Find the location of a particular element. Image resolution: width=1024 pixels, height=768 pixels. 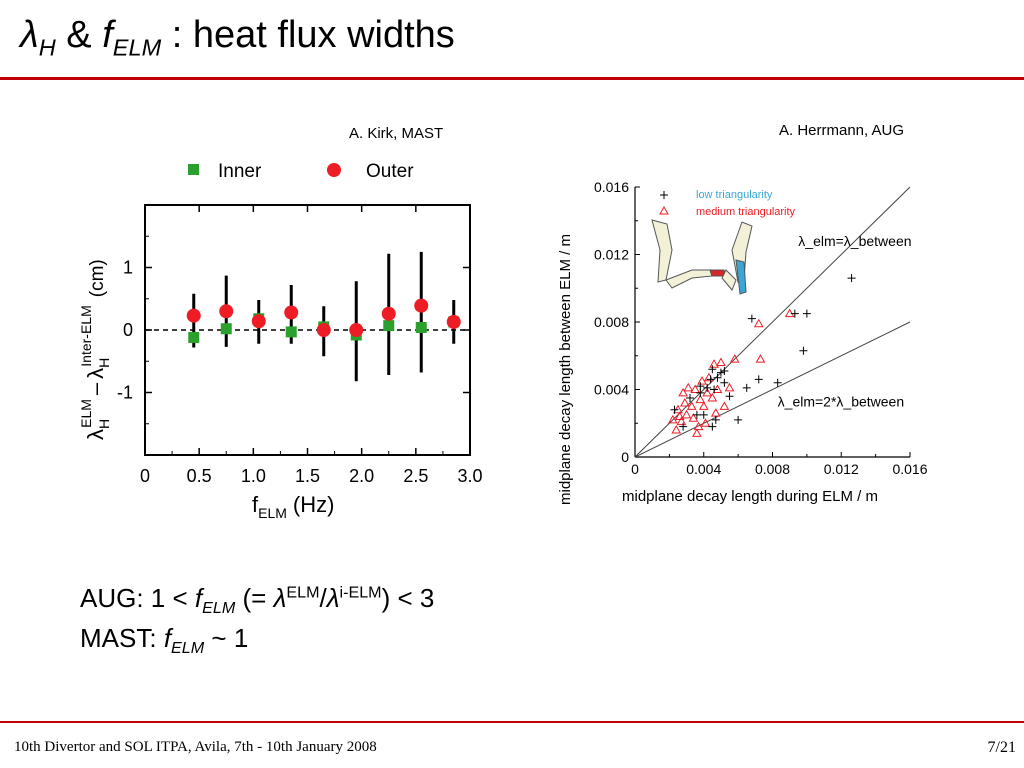

summary-aug-suffix: ) < 3 is located at coordinates (408, 598).